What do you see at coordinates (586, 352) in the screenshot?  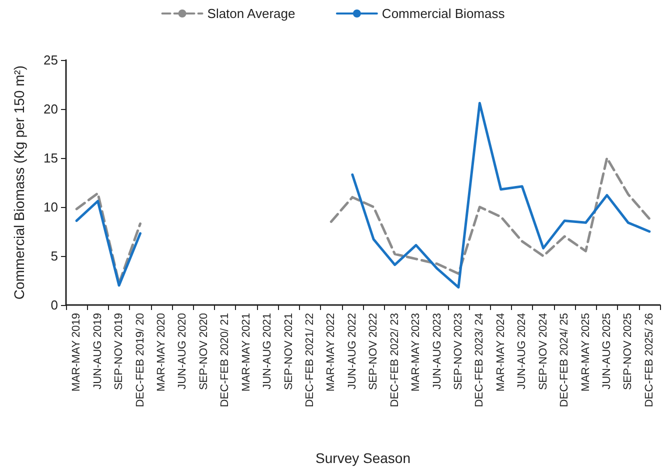 I see `x-tick-label: MAR-MAY 2025` at bounding box center [586, 352].